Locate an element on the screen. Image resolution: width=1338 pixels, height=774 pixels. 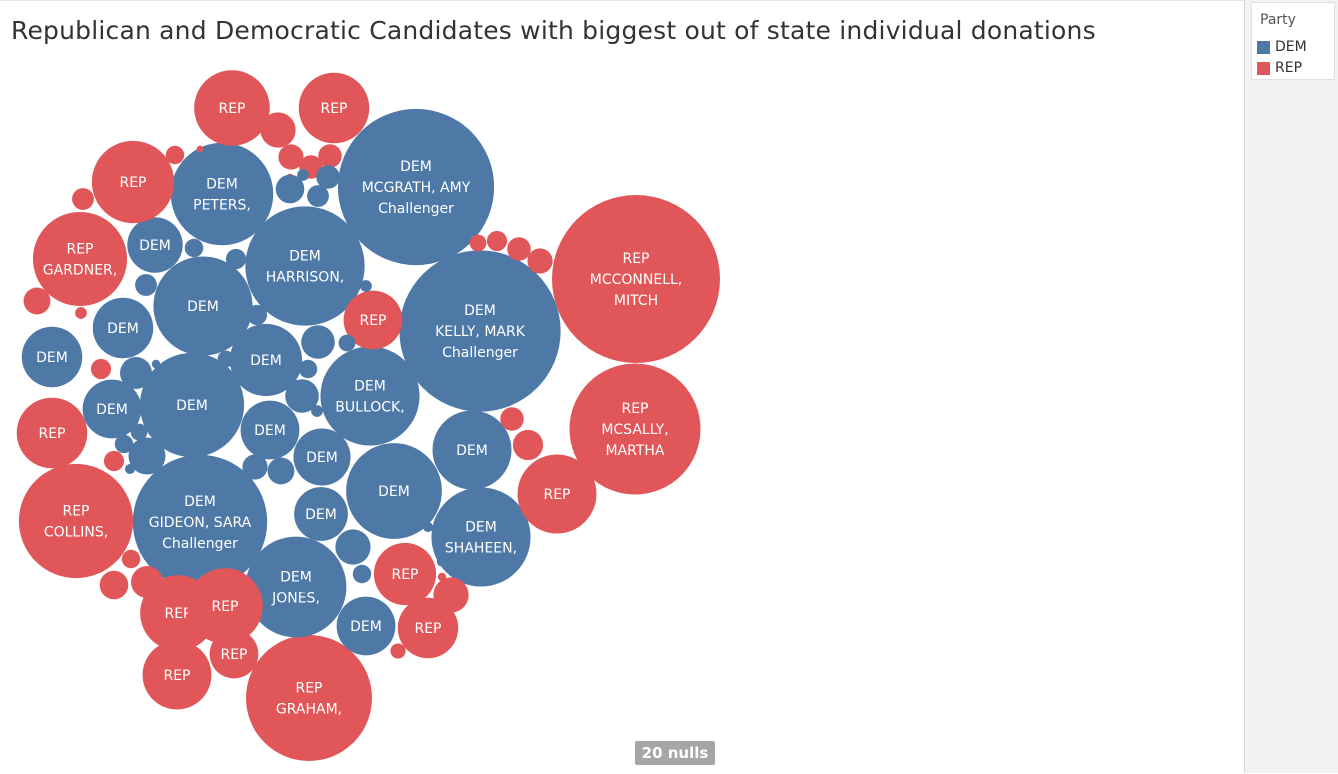
bubble-dem-19: DEM is located at coordinates (52, 357).